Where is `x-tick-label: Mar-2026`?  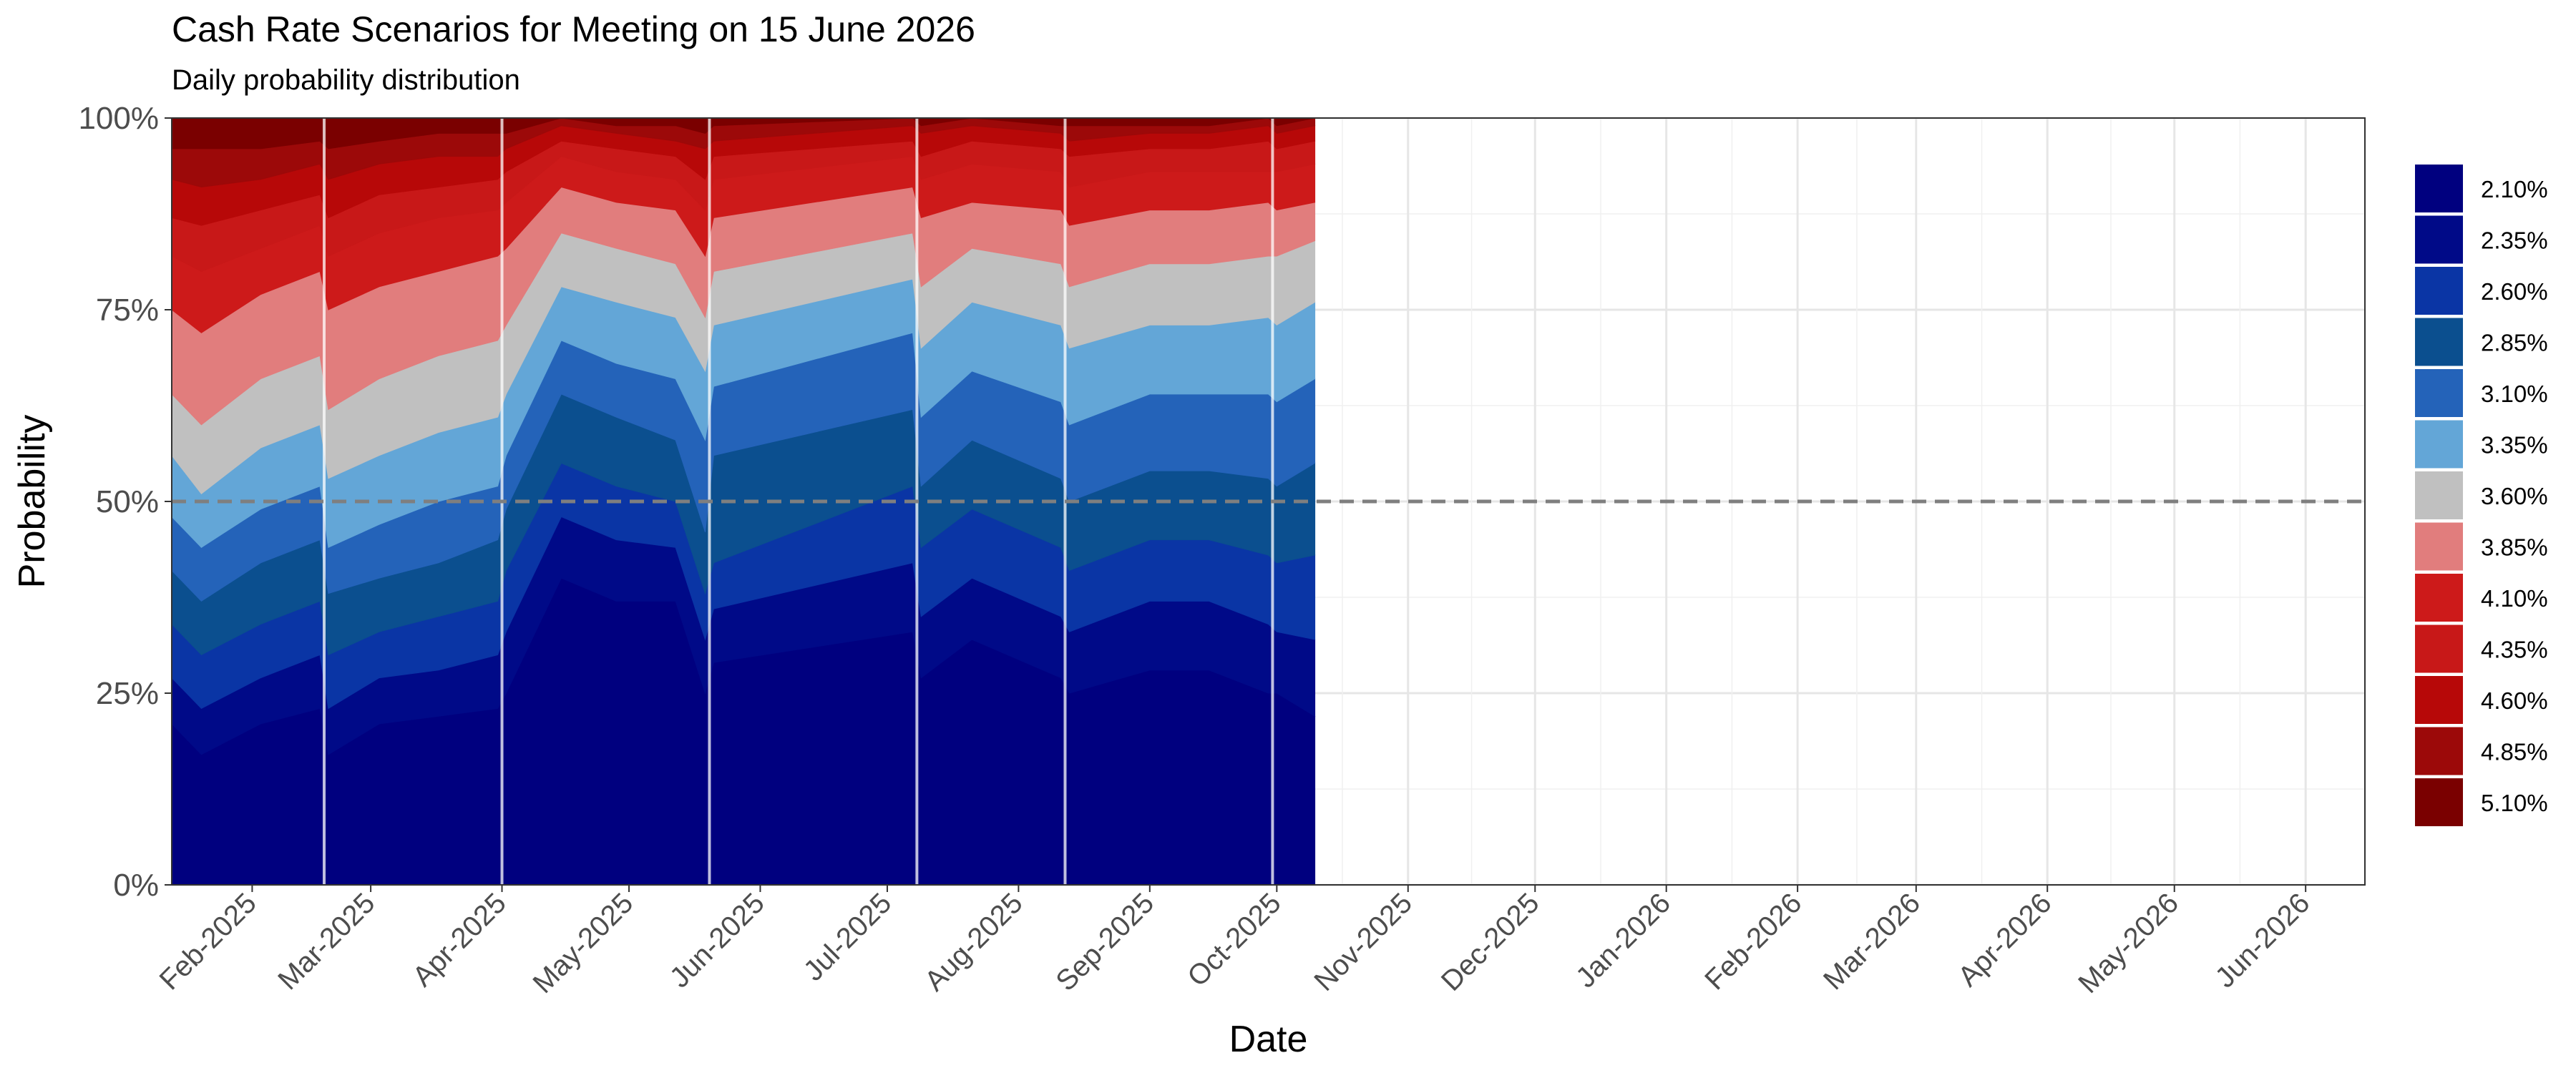
x-tick-label: Mar-2026 is located at coordinates (1872, 941).